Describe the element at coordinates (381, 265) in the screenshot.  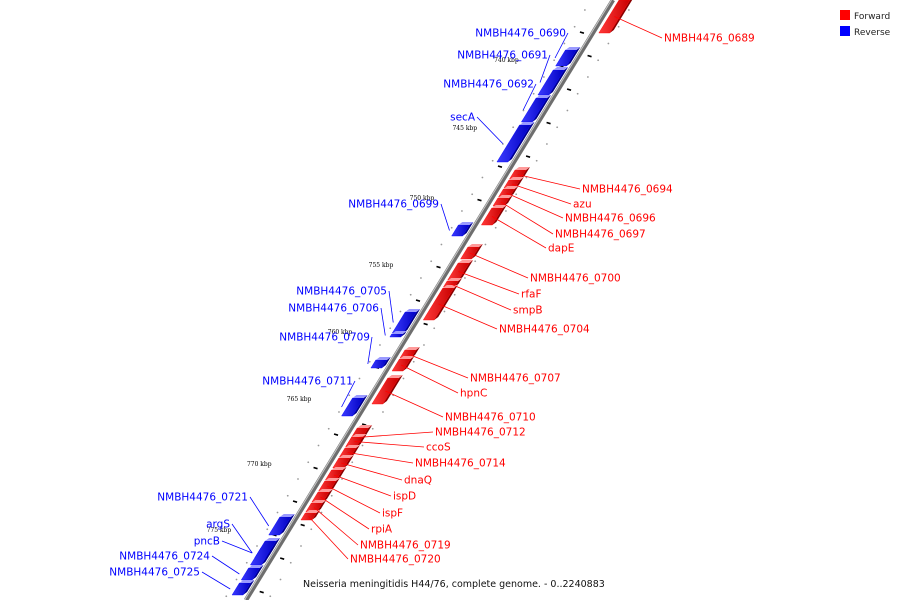
I see `scale-mark-755-kbp: 755 kbp` at that location.